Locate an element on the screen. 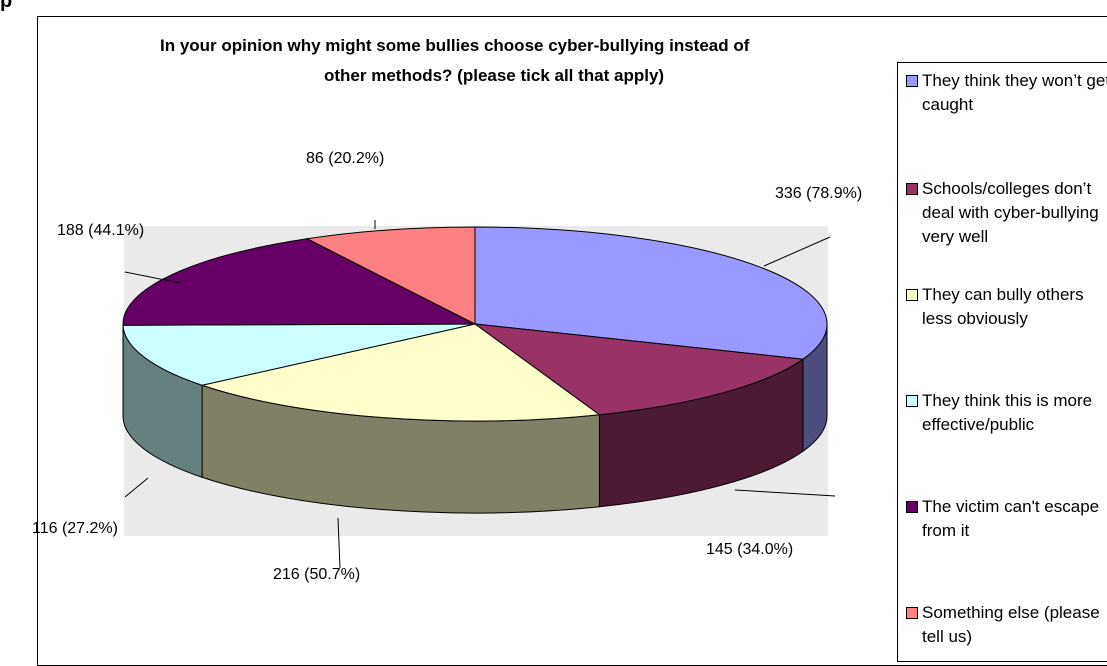 This screenshot has width=1107, height=666. legend-label: The victim can't escape from it is located at coordinates (1014, 519).